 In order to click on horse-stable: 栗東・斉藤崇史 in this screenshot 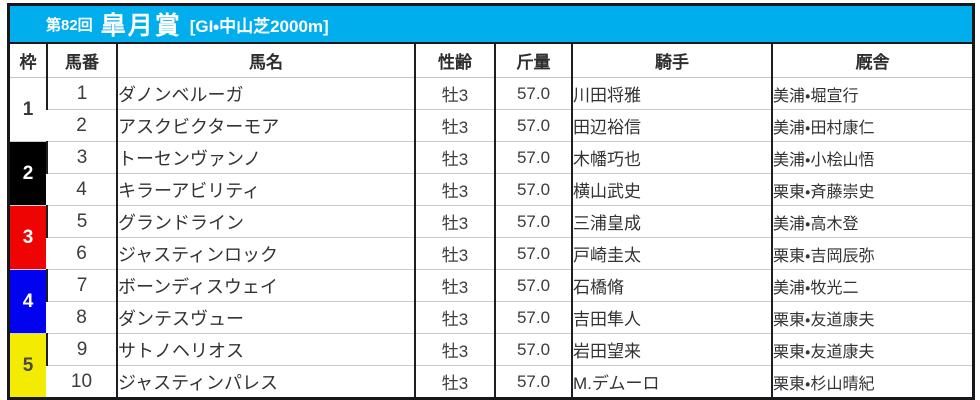, I will do `click(871, 189)`.